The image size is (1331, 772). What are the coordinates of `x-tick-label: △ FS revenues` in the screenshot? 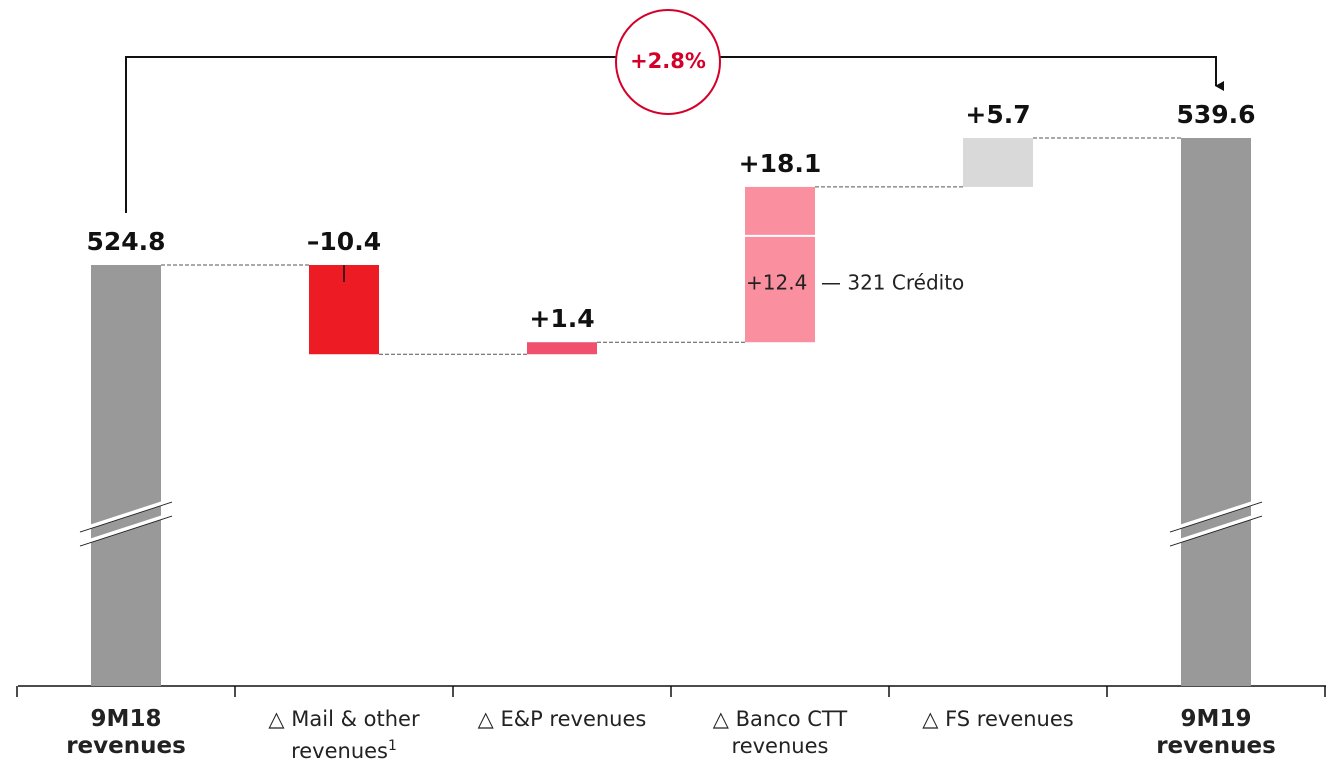 It's located at (998, 719).